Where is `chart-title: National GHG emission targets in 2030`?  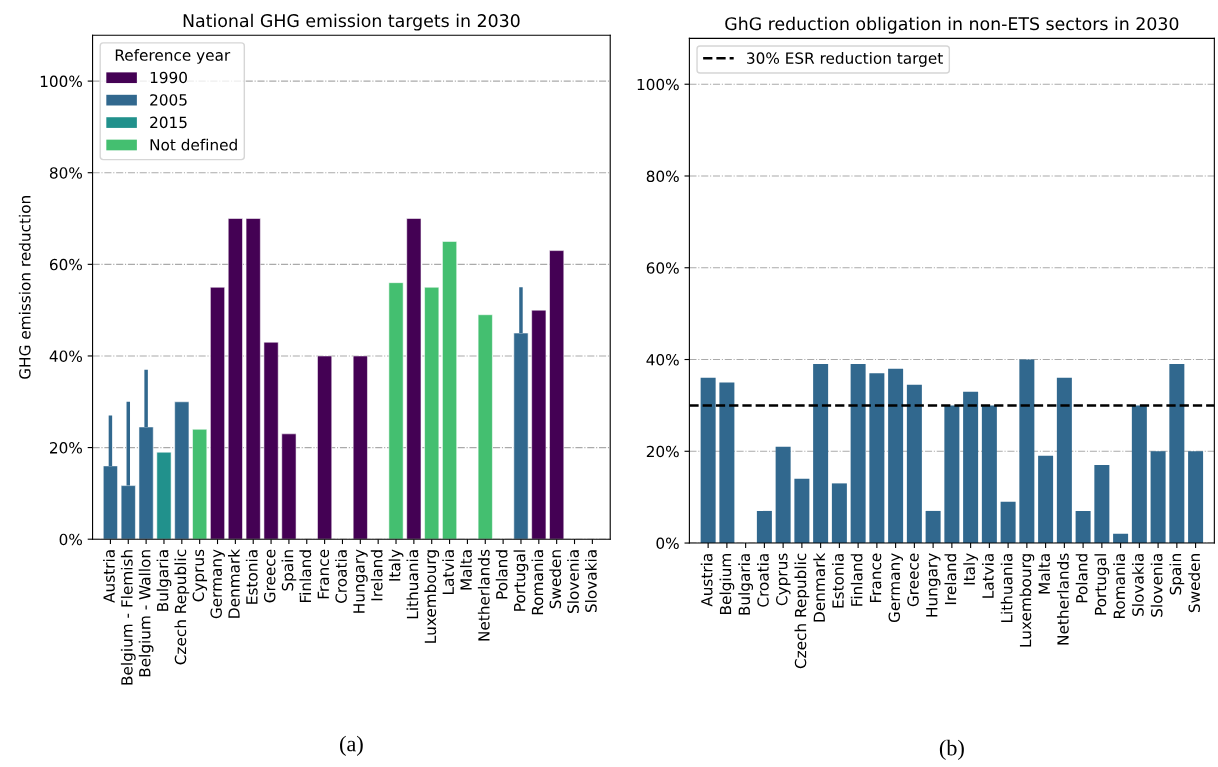
chart-title: National GHG emission targets in 2030 is located at coordinates (351, 22).